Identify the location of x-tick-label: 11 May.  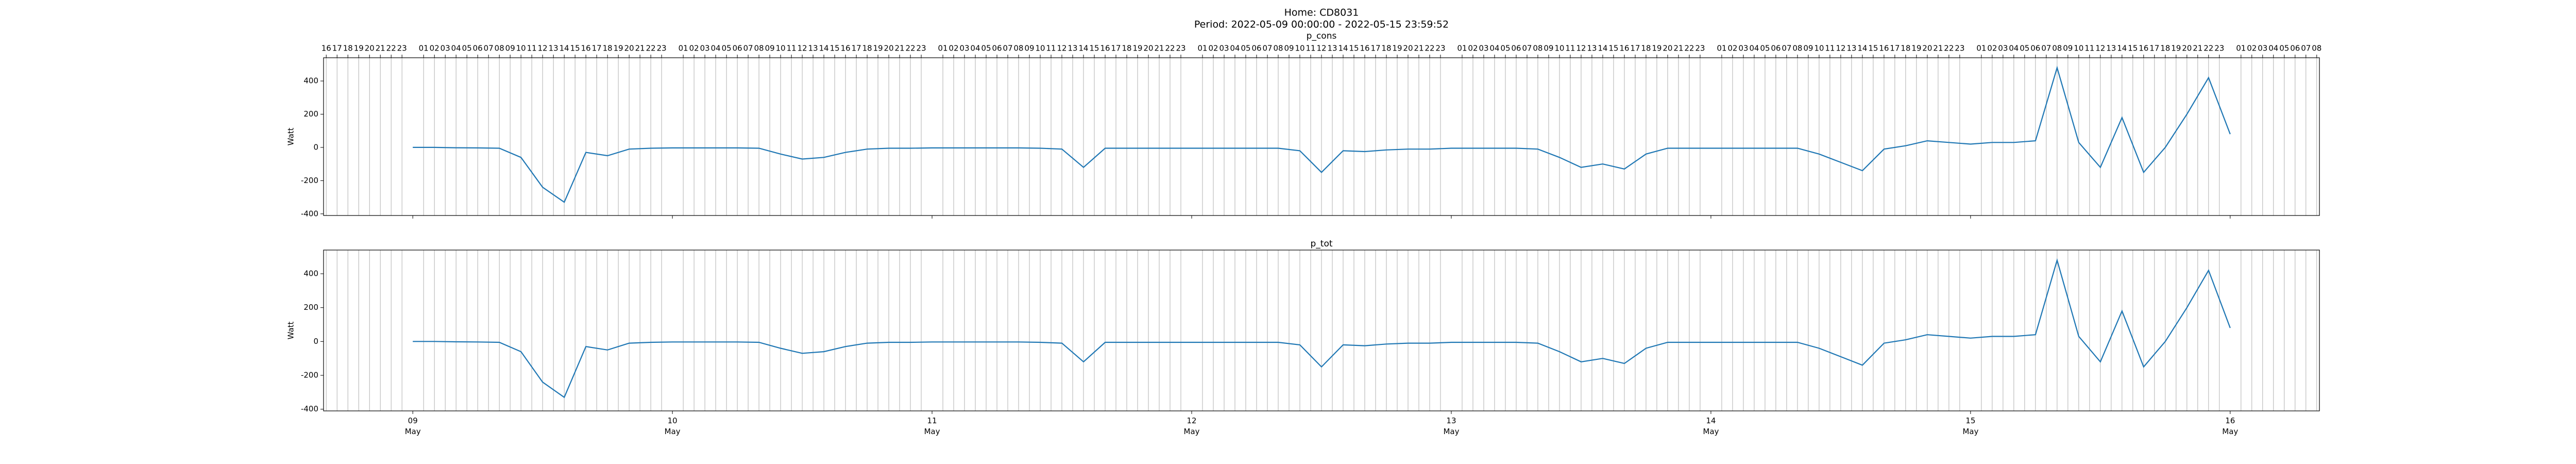
(932, 426).